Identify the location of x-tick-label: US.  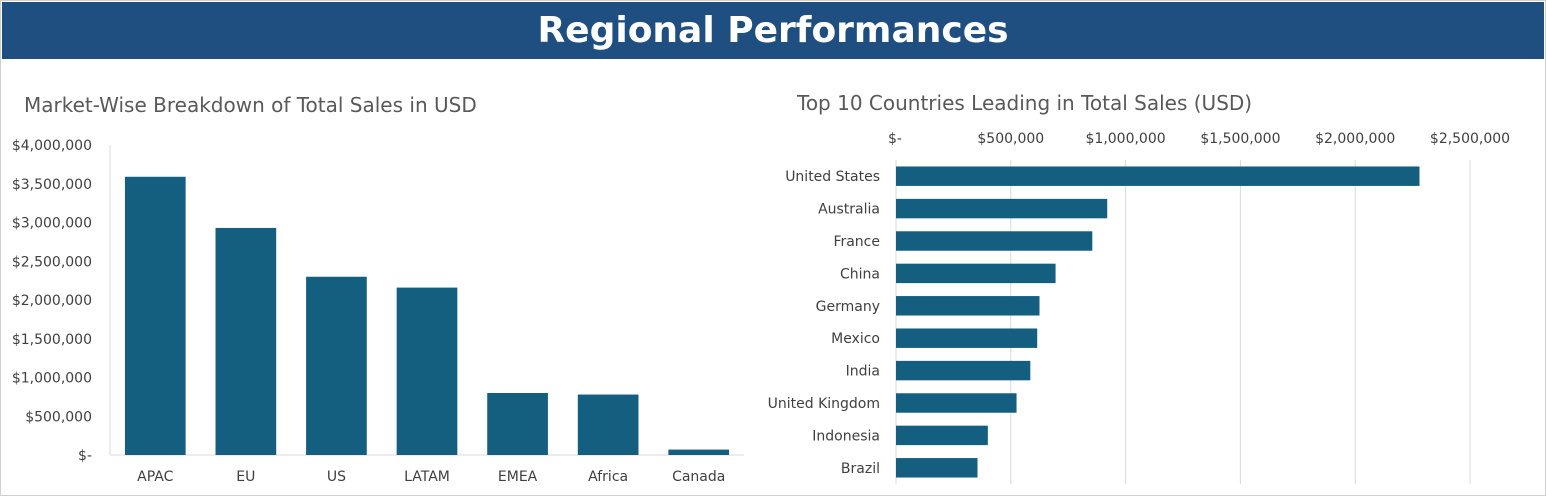
(336, 477).